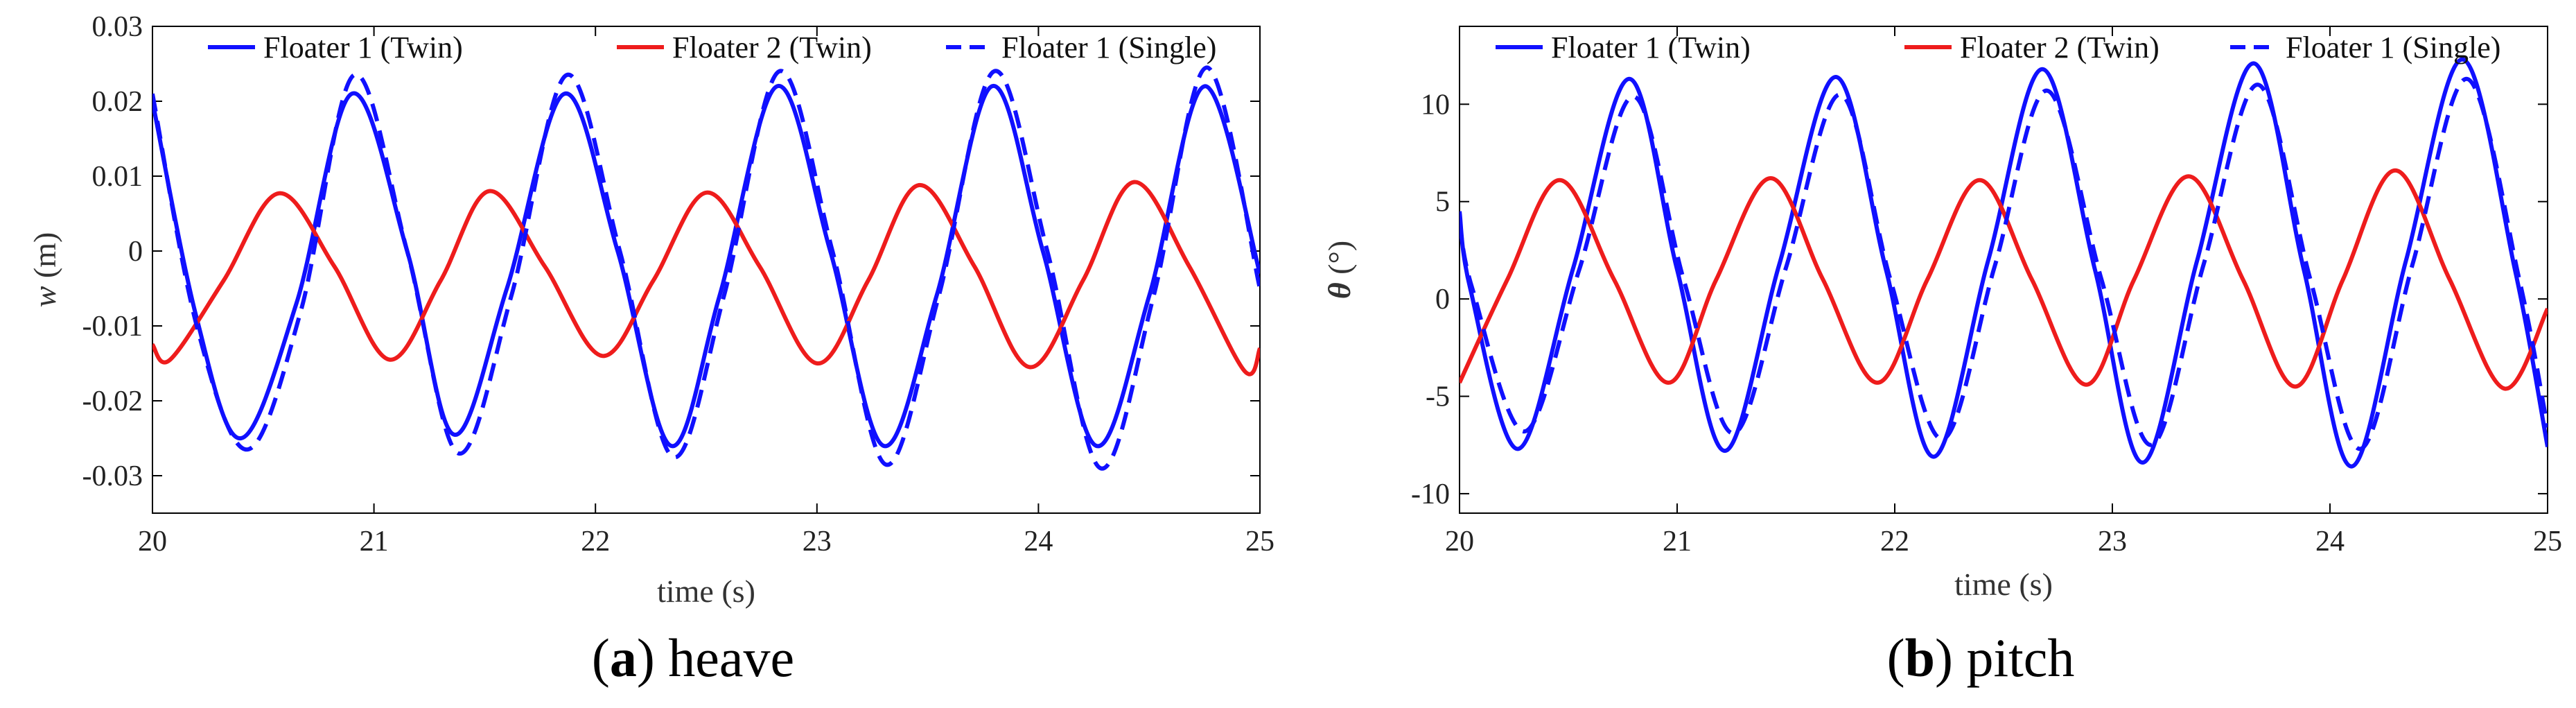  Describe the element at coordinates (117, 102) in the screenshot. I see `y-tick-label: 0.02` at that location.